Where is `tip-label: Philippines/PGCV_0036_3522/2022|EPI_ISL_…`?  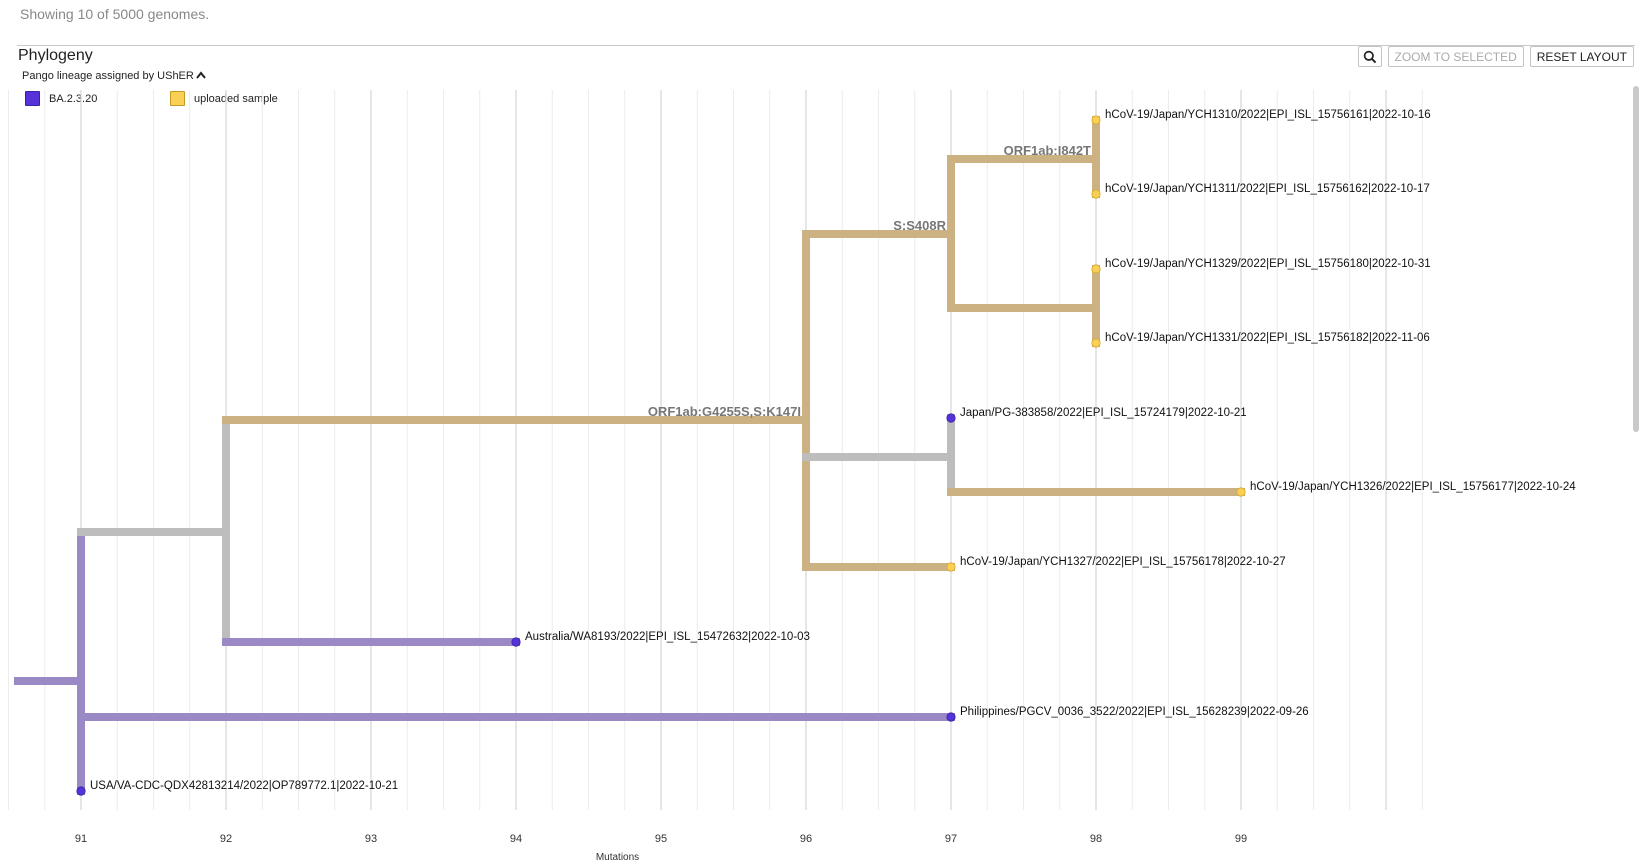 tip-label: Philippines/PGCV_0036_3522/2022|EPI_ISL_… is located at coordinates (1134, 712).